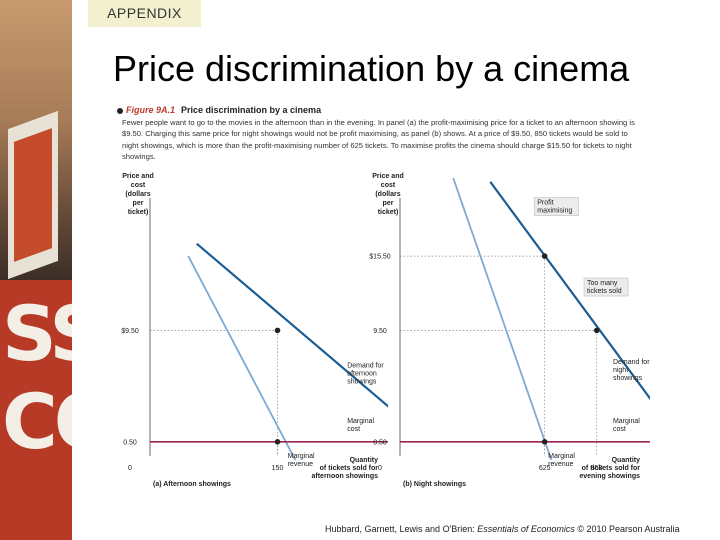  I want to click on panel-label: (a) Afternoon showings, so click(192, 484).